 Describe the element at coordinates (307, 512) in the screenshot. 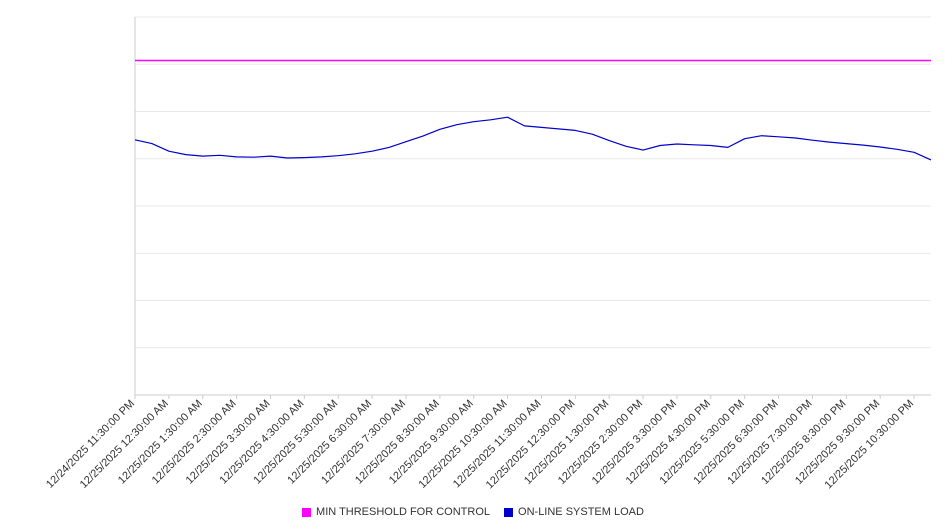

I see `min-threshold-swatch-icon` at that location.